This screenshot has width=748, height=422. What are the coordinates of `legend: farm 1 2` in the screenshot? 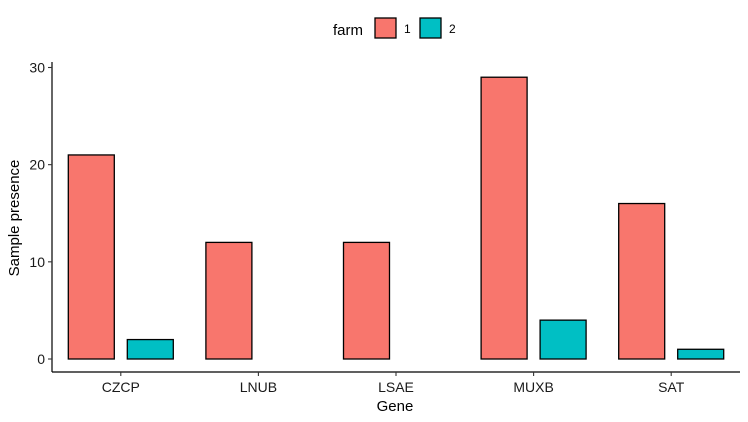 It's located at (394, 28).